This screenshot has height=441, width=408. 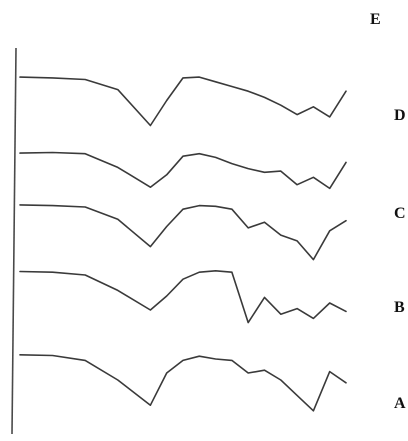 I want to click on spectrum-trace-c, so click(x=183, y=232).